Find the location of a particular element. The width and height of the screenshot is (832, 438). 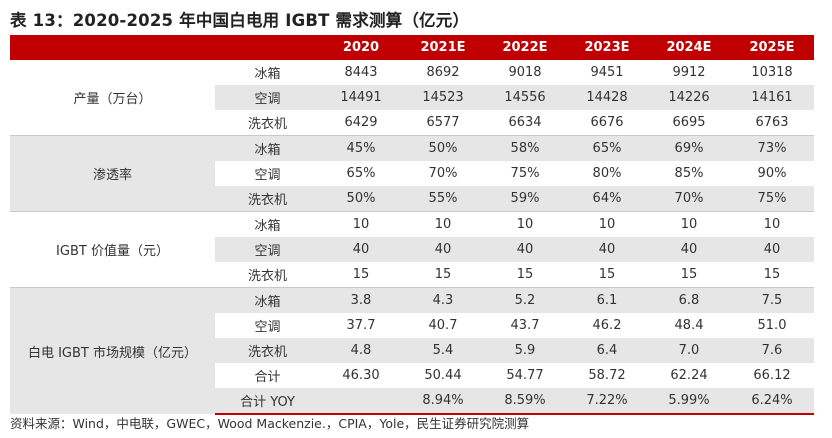

value-cell: 6.4 is located at coordinates (607, 350).